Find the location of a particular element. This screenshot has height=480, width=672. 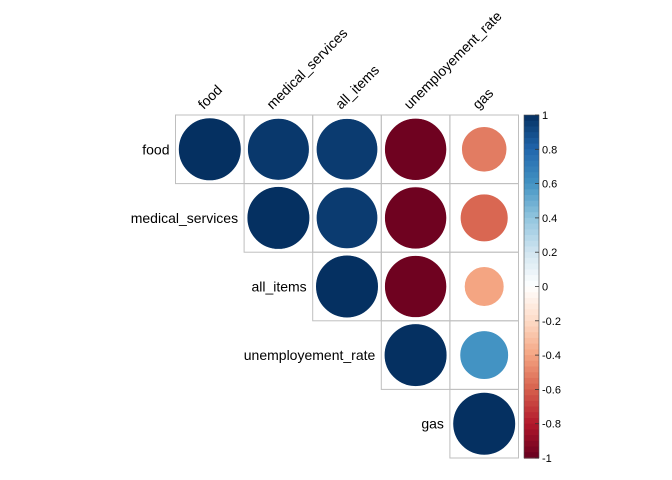

corr-circle-all_items-gas is located at coordinates (484, 286).